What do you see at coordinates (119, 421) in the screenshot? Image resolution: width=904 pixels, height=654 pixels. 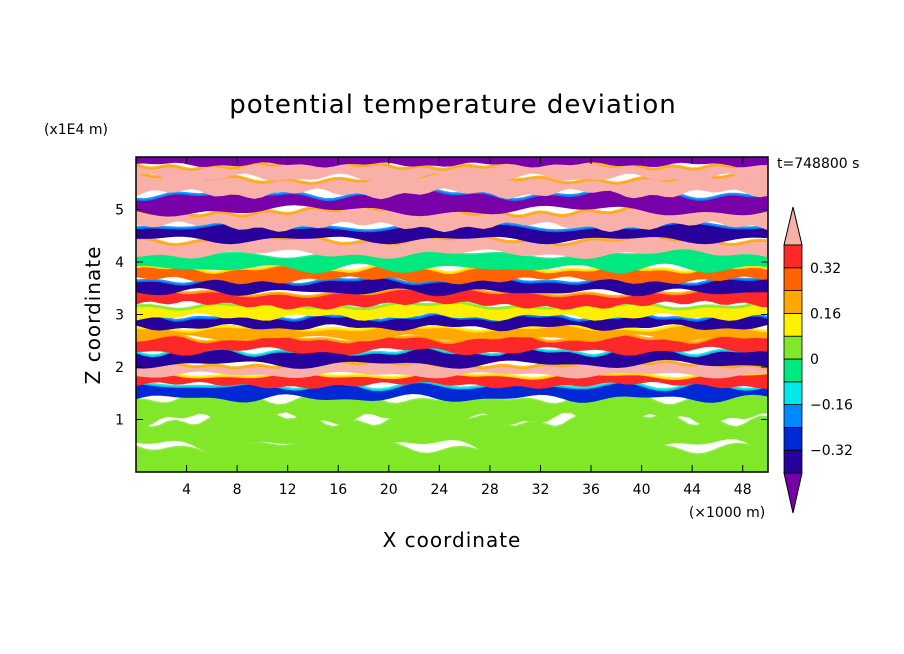 I see `y-tick-label: 1` at bounding box center [119, 421].